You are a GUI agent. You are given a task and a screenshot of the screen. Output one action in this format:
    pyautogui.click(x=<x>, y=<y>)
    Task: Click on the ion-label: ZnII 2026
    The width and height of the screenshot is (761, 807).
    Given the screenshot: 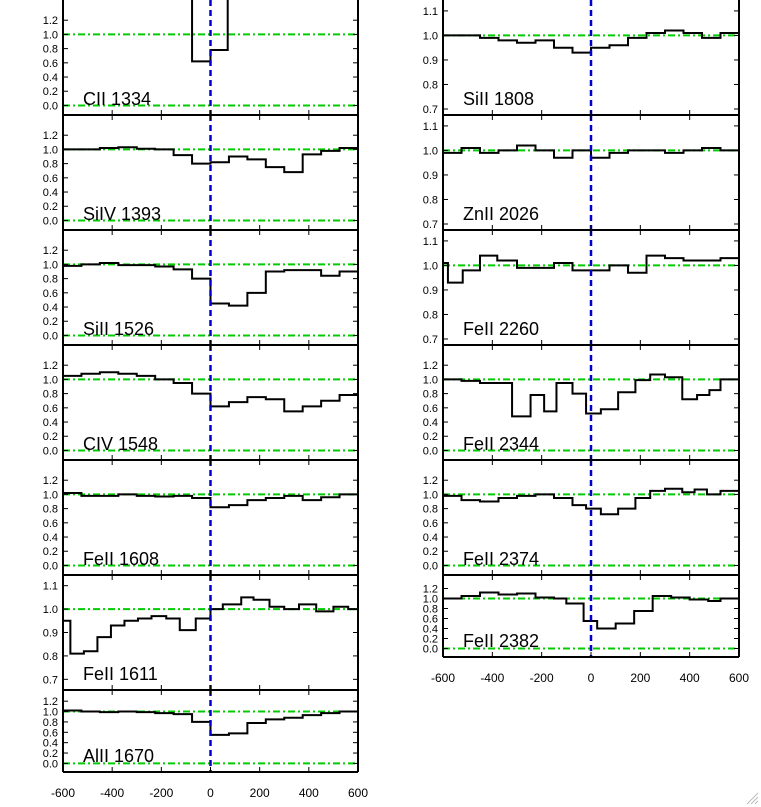 What is the action you would take?
    pyautogui.click(x=501, y=214)
    